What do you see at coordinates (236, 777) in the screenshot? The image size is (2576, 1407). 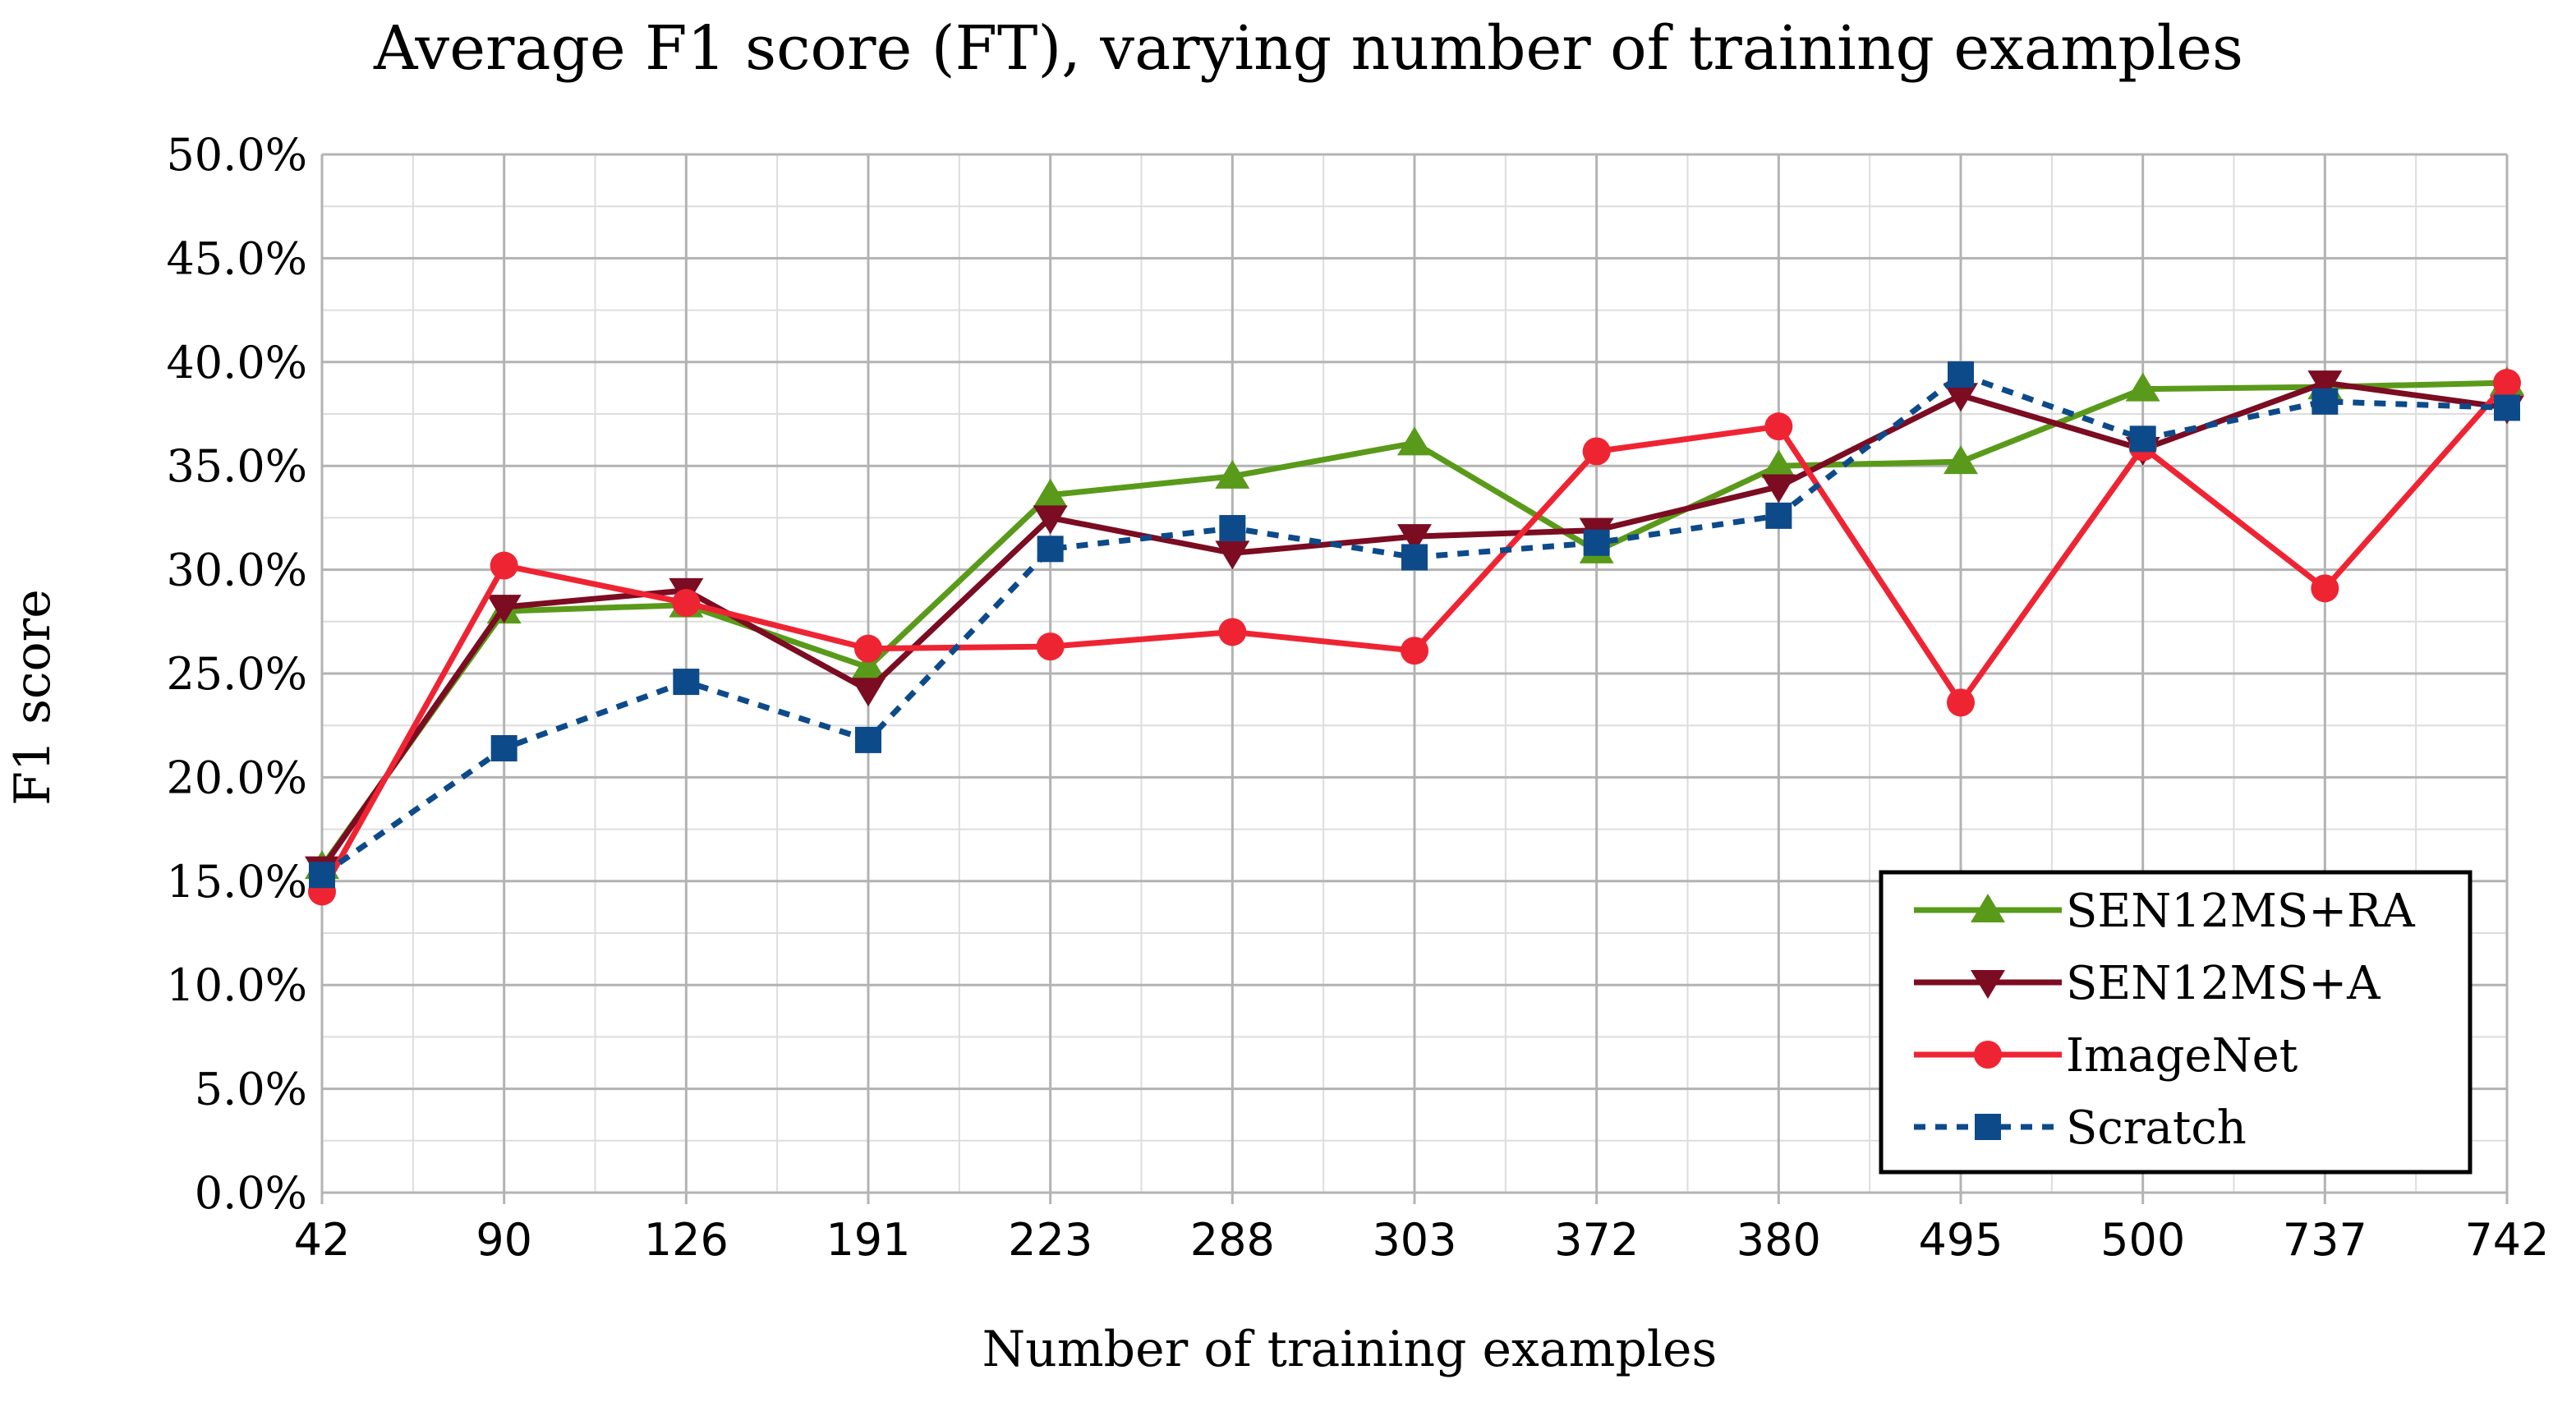 I see `y-tick-label: 20.0%` at bounding box center [236, 777].